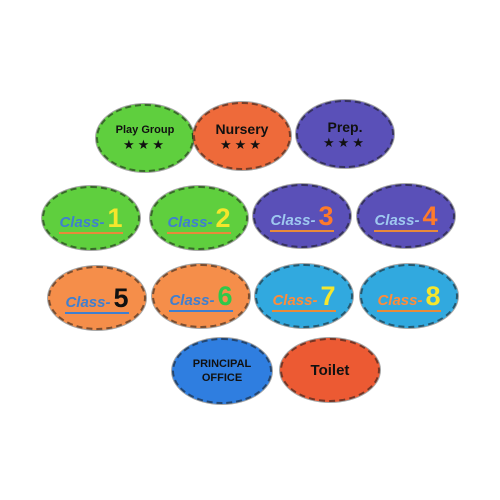  I want to click on principal-line: PRINCIPAL, so click(222, 363).